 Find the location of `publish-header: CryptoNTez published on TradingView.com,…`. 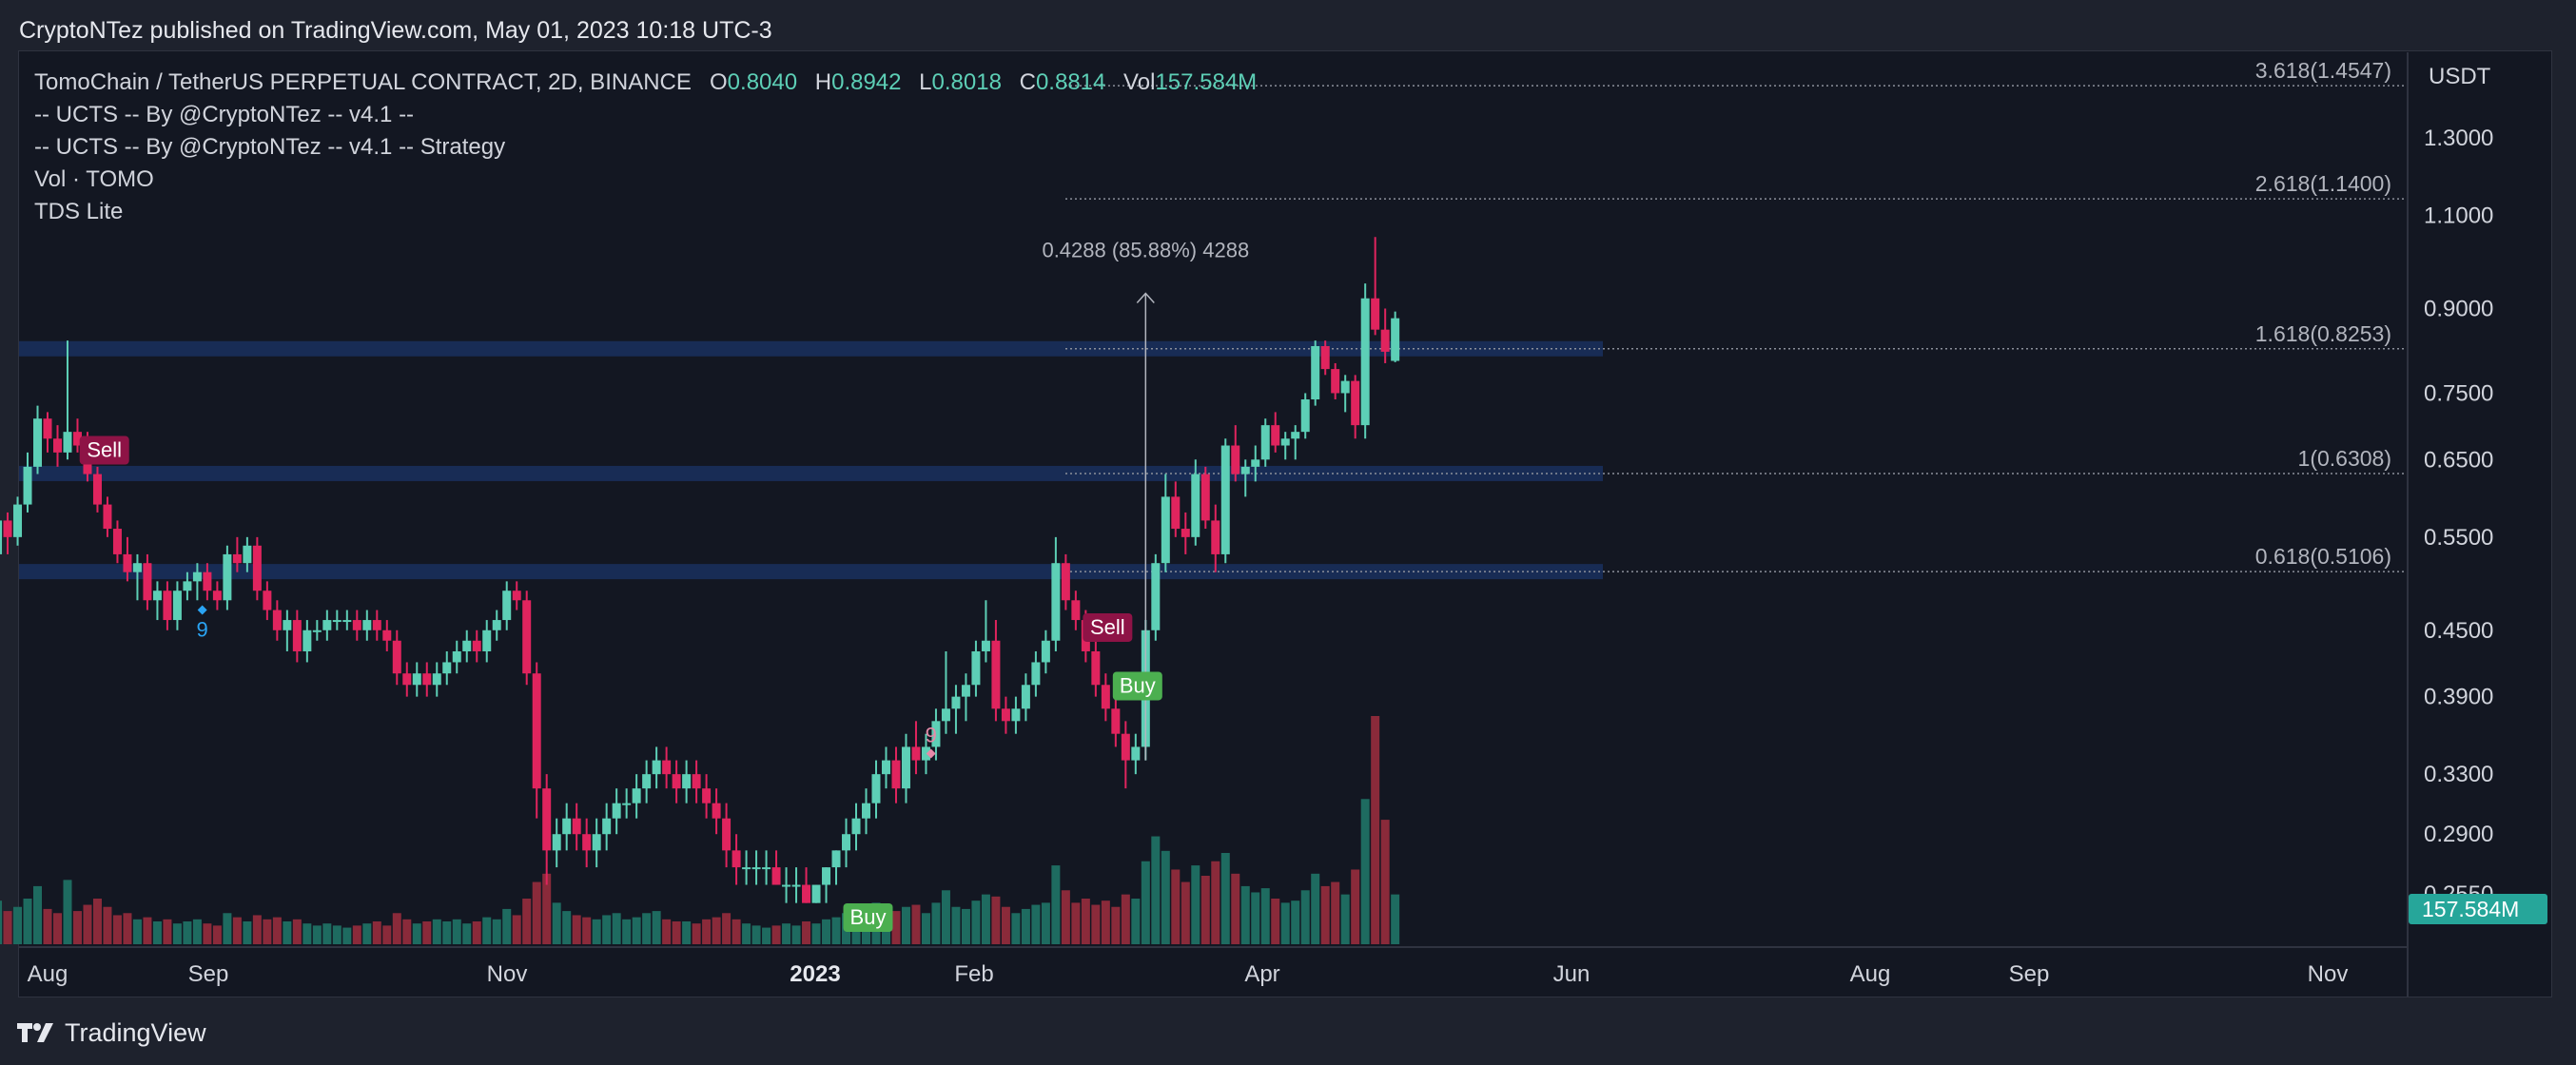

publish-header: CryptoNTez published on TradingView.com,… is located at coordinates (396, 31).